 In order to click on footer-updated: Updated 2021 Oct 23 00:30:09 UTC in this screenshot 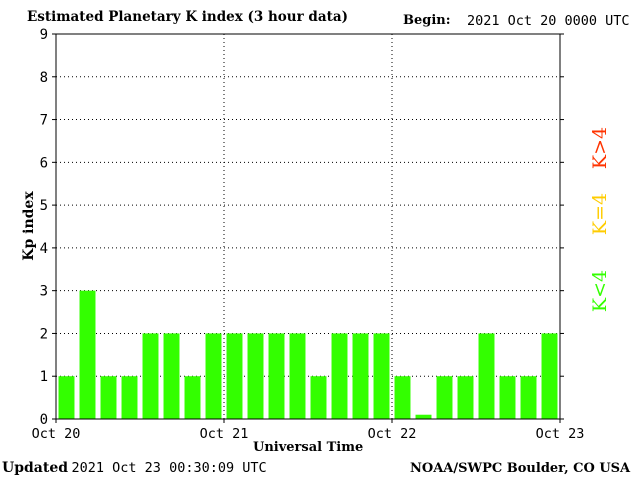, I will do `click(134, 468)`.